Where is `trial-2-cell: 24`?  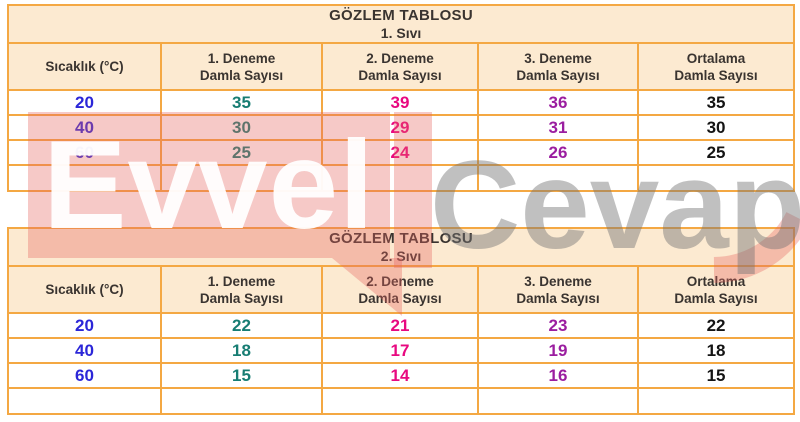 trial-2-cell: 24 is located at coordinates (400, 152).